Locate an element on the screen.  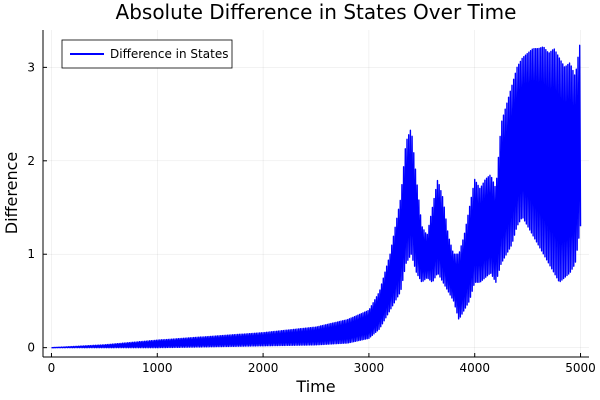
x-tick-label-5: 5000 is located at coordinates (580, 368).